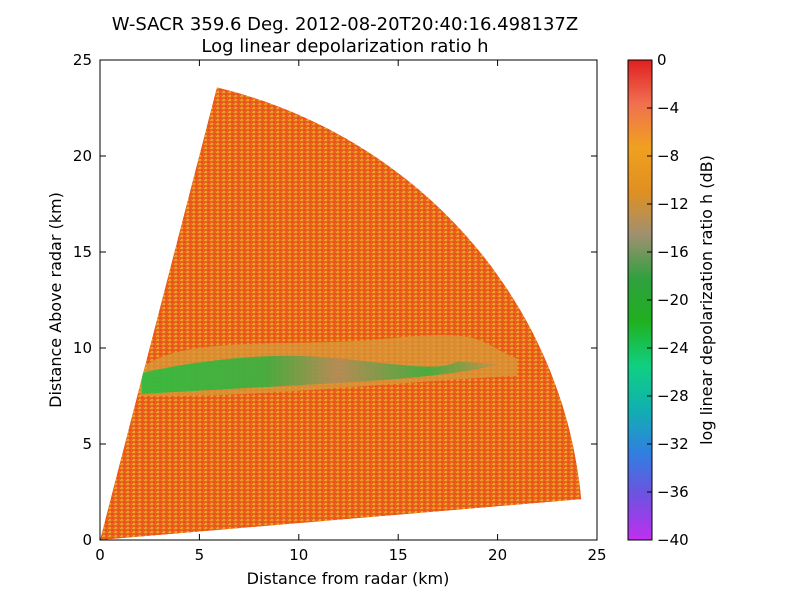 This screenshot has height=604, width=800. What do you see at coordinates (668, 108) in the screenshot?
I see `colorbar-tick-label: −4` at bounding box center [668, 108].